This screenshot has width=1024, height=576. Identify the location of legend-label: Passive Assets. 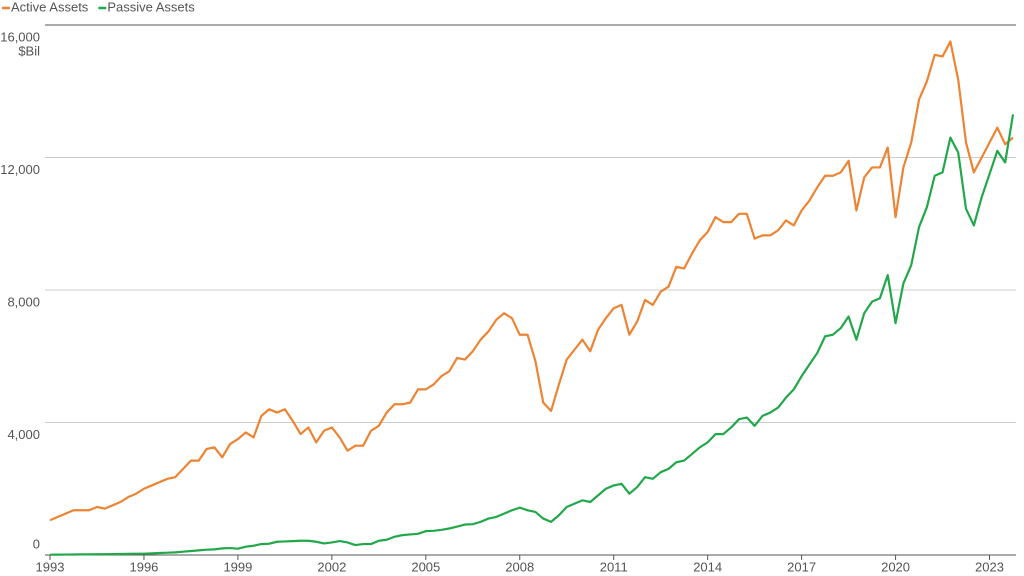
(151, 7).